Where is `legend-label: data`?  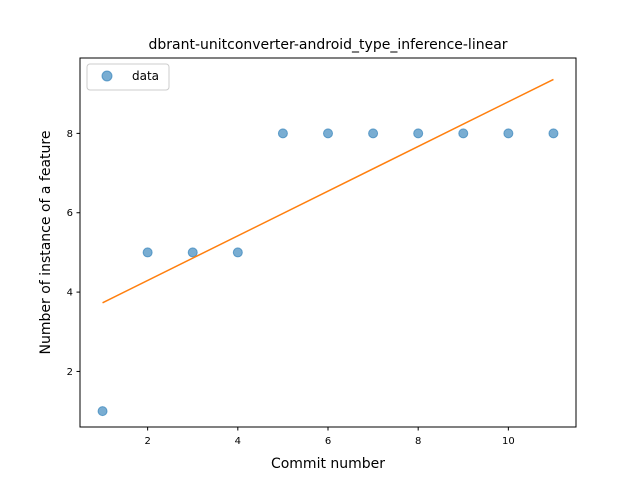 legend-label: data is located at coordinates (145, 76).